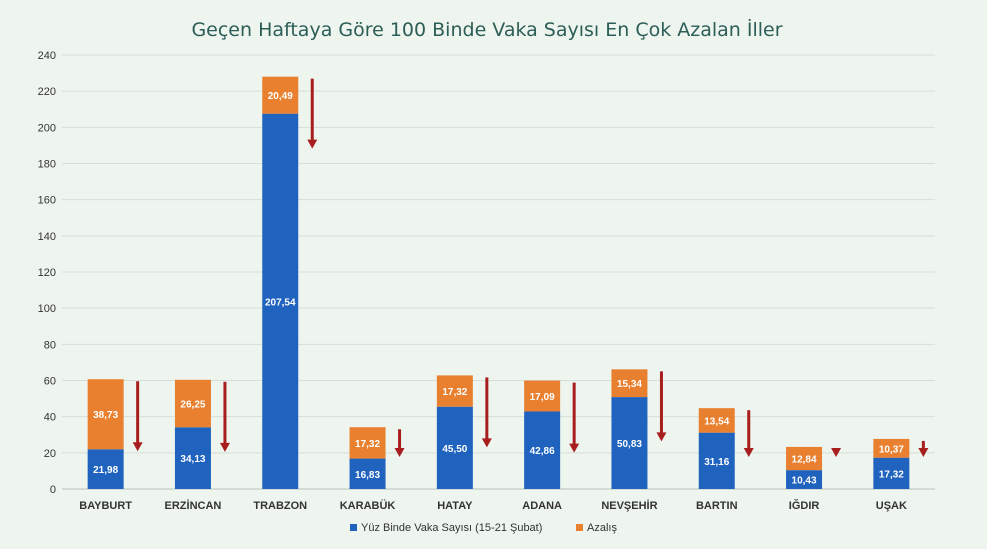 Image resolution: width=987 pixels, height=549 pixels. What do you see at coordinates (280, 506) in the screenshot?
I see `x-tick-label: TRABZON` at bounding box center [280, 506].